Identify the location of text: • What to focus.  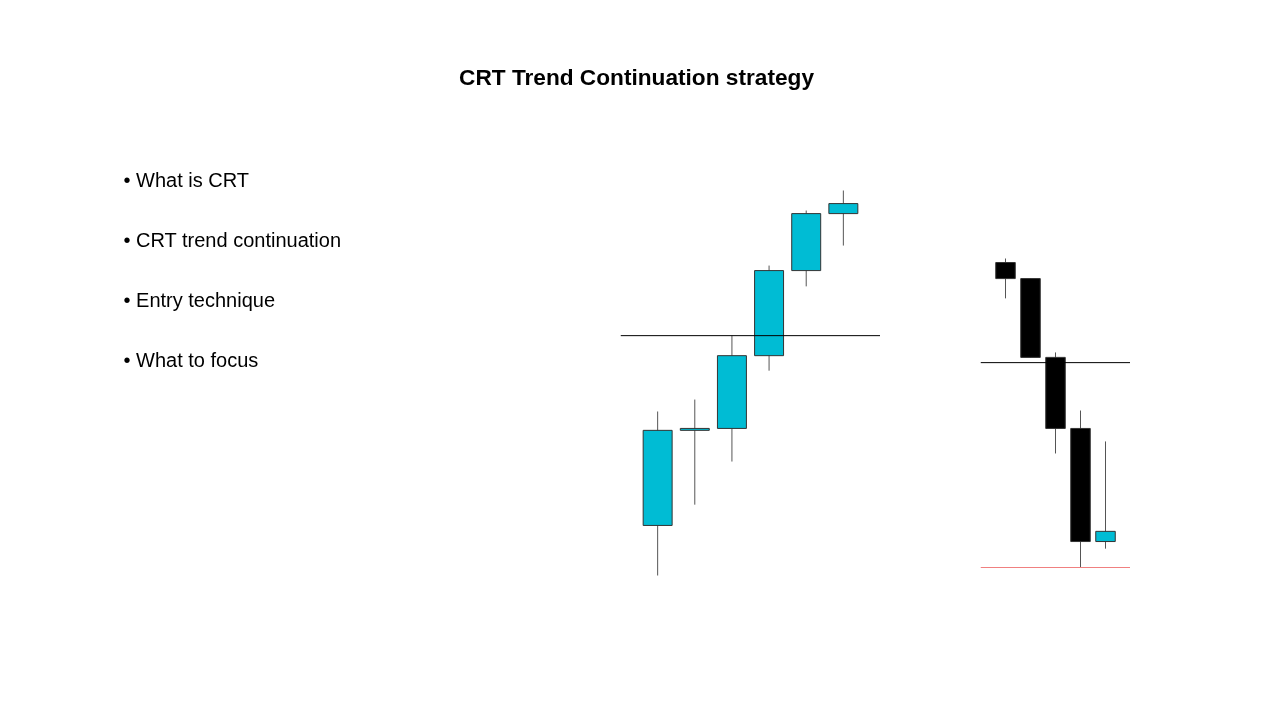
(191, 359).